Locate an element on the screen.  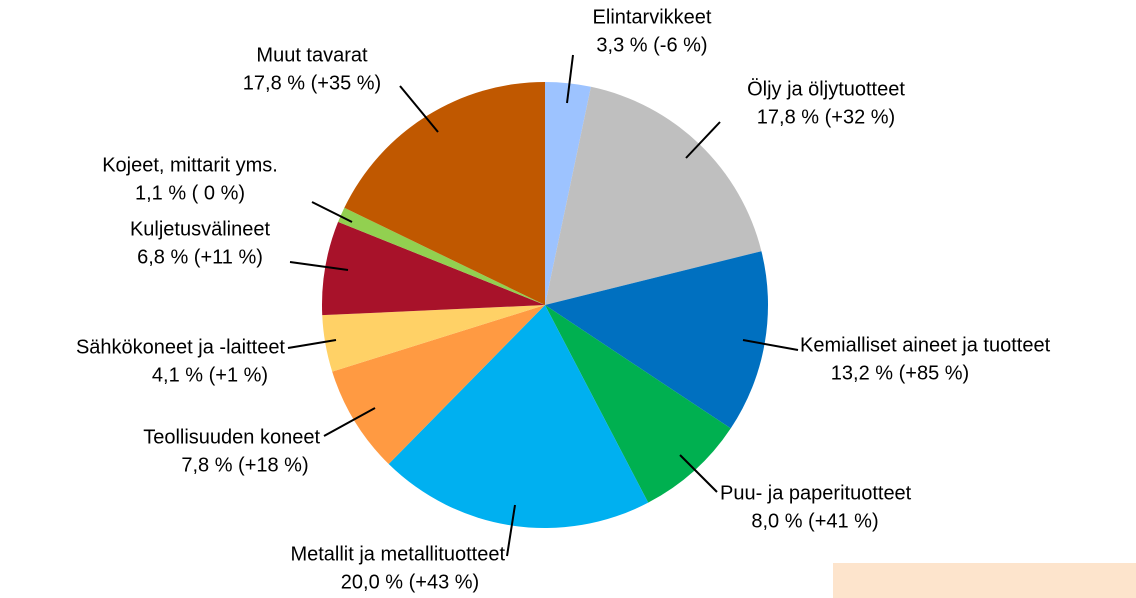
slice-label: Öljy ja öljytuotteet is located at coordinates (826, 89).